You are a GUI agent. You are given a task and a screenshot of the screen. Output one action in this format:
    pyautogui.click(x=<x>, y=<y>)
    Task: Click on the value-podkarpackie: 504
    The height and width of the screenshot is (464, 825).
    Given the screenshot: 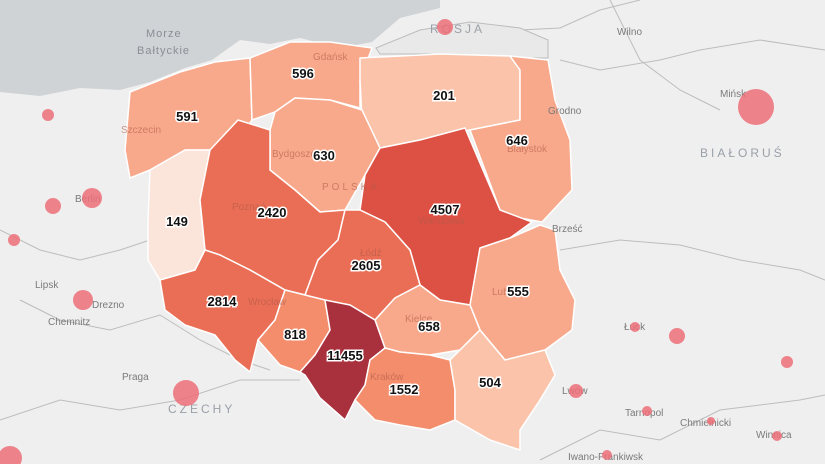 What is the action you would take?
    pyautogui.click(x=490, y=382)
    